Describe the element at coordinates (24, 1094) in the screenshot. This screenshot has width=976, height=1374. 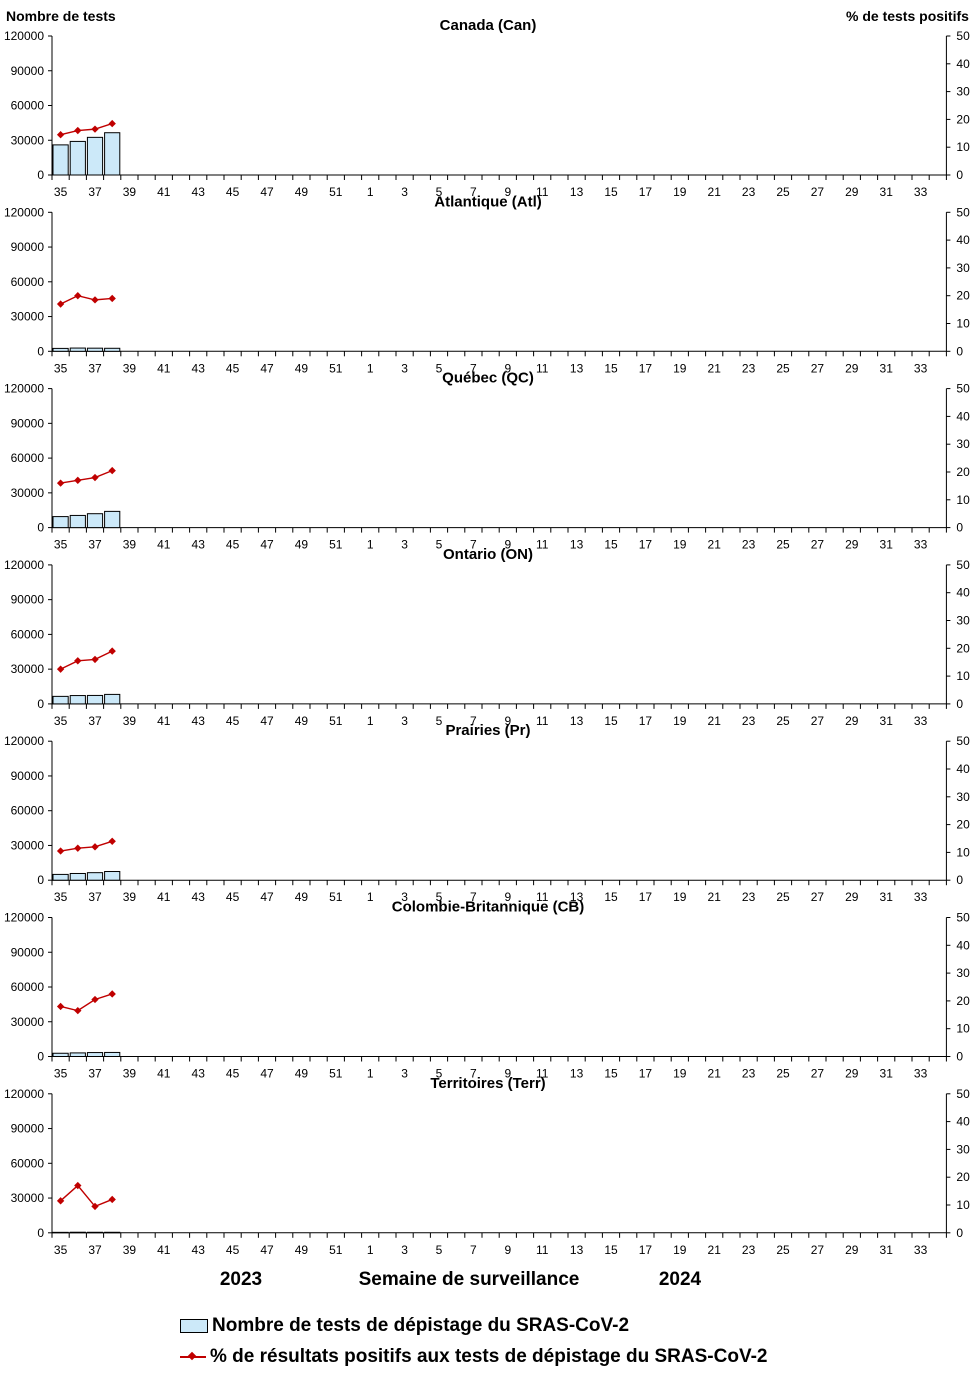
I see `left-tick-label: 120000` at that location.